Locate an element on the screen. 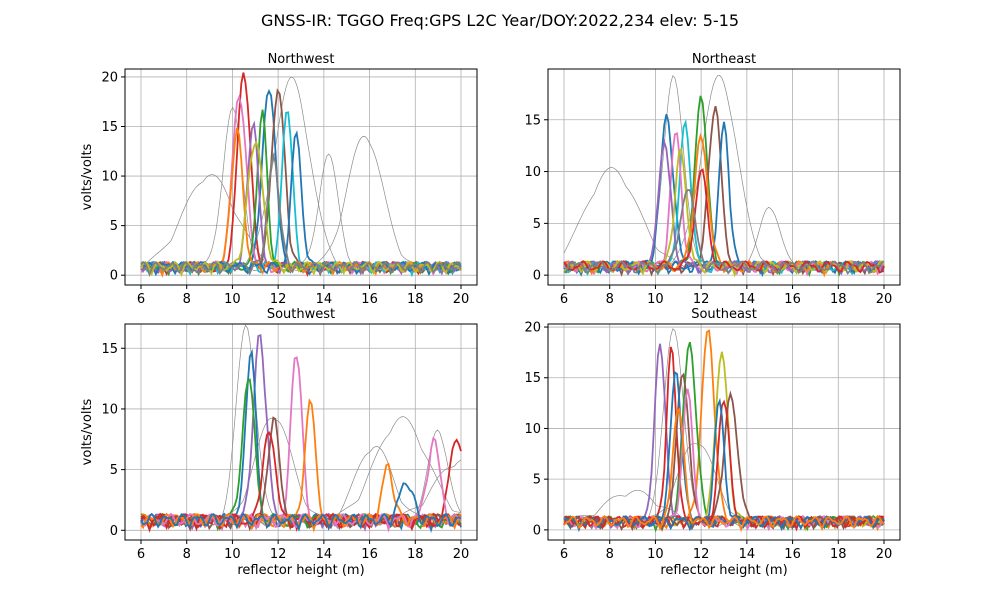 The height and width of the screenshot is (600, 1000). subplot-title: Northeast is located at coordinates (724, 59).